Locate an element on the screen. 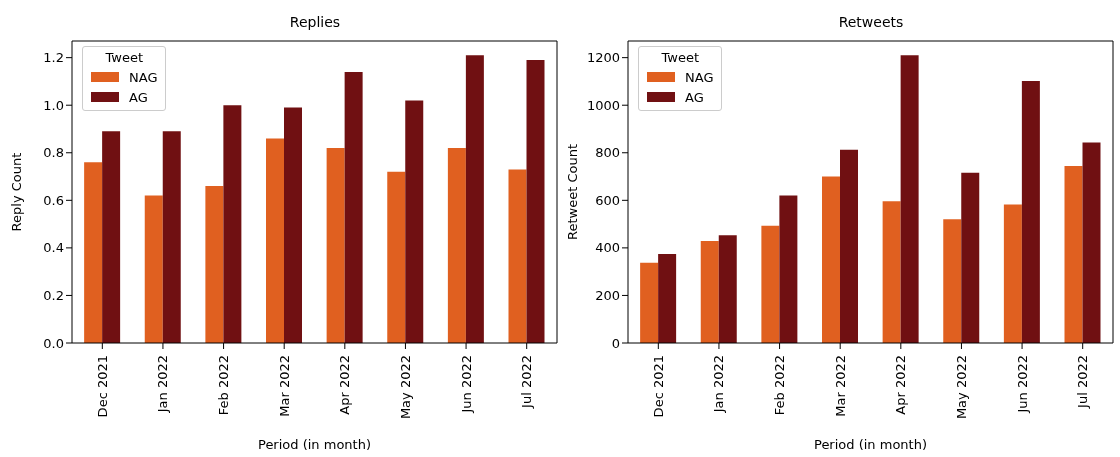 This screenshot has width=1120, height=457. y-tick-label: 400 is located at coordinates (607, 248).